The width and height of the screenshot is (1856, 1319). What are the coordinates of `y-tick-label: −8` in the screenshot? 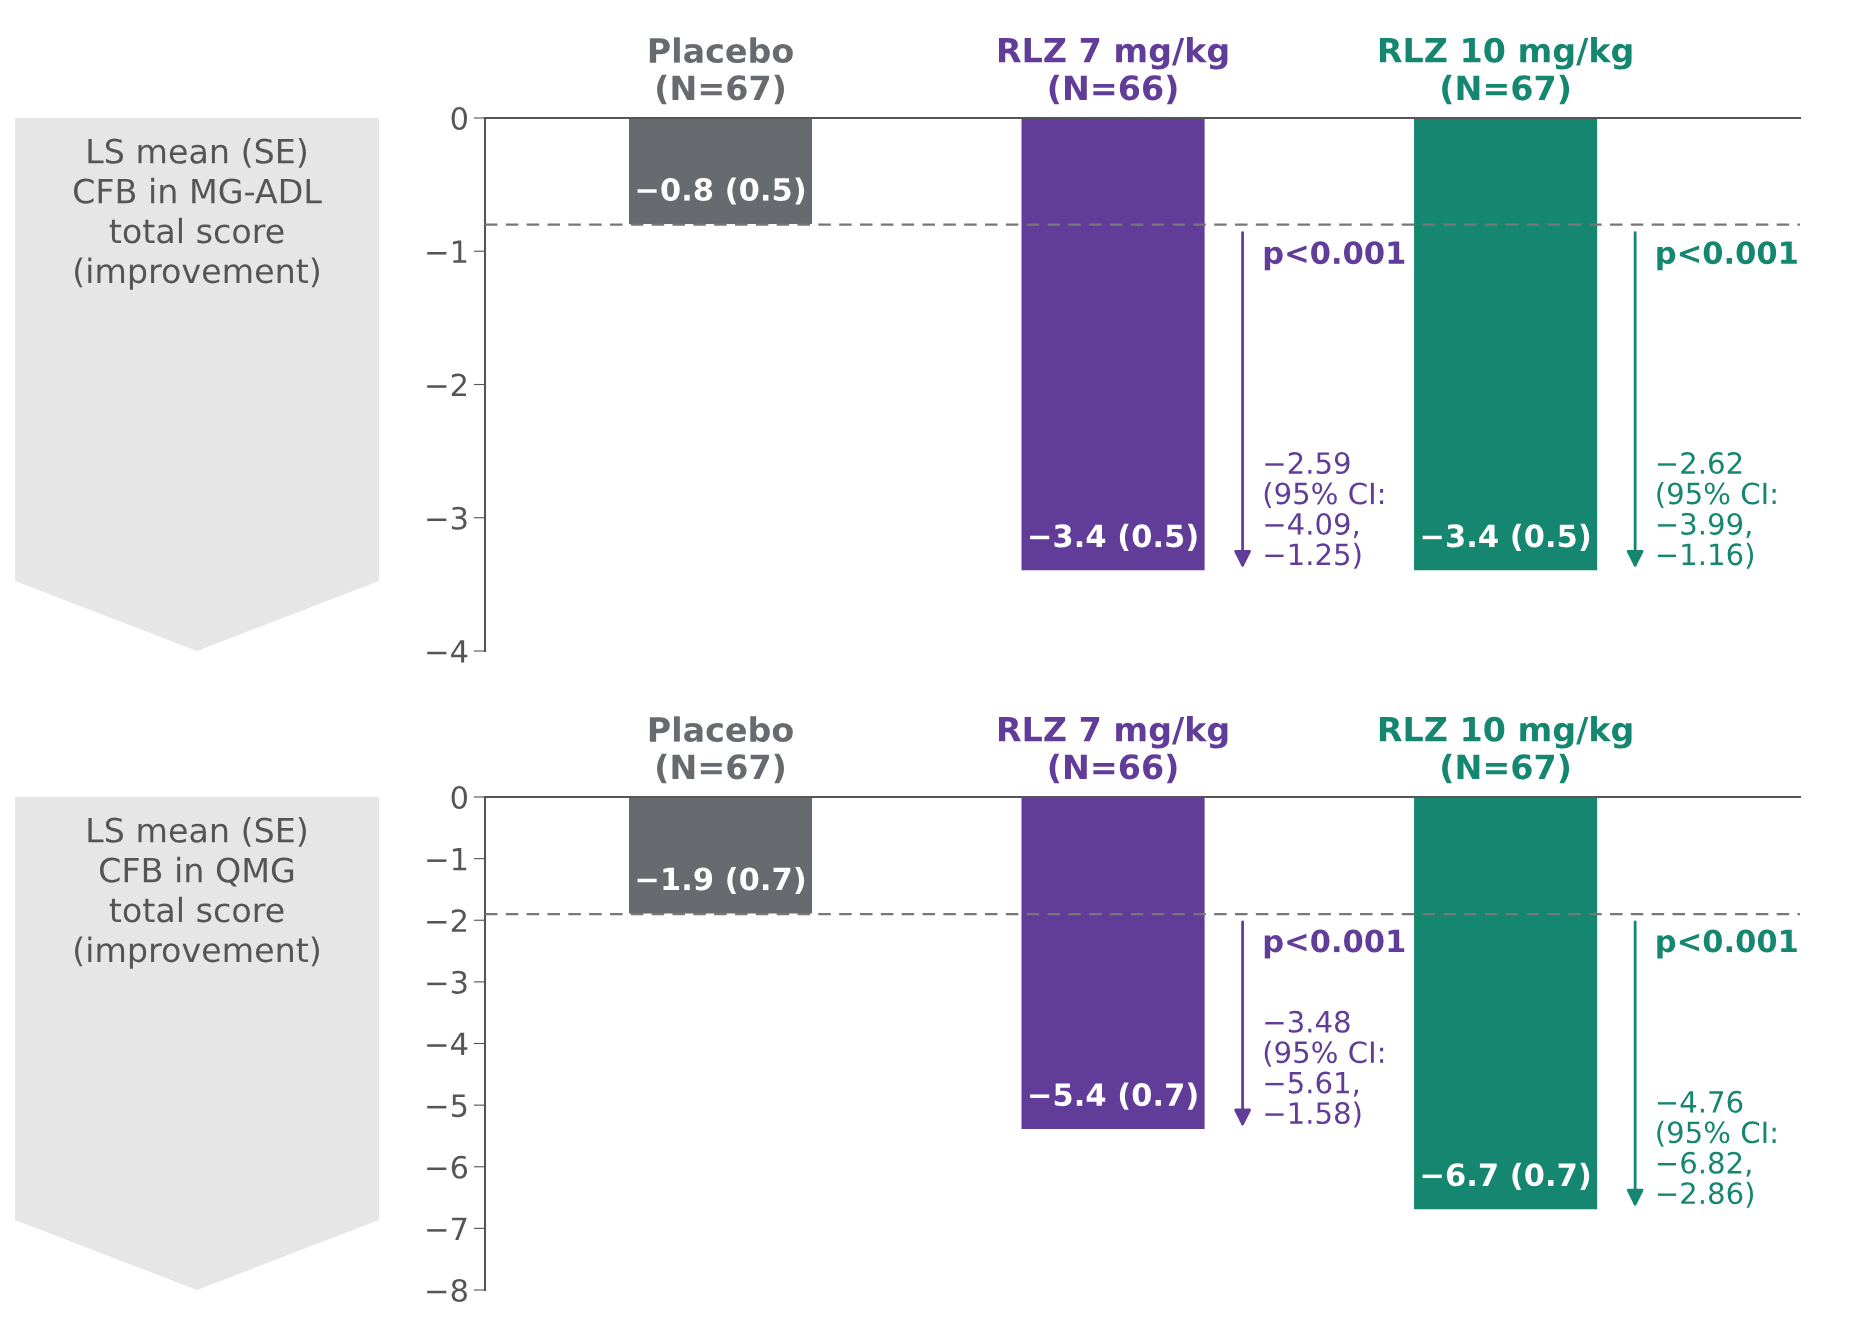 It's located at (447, 1290).